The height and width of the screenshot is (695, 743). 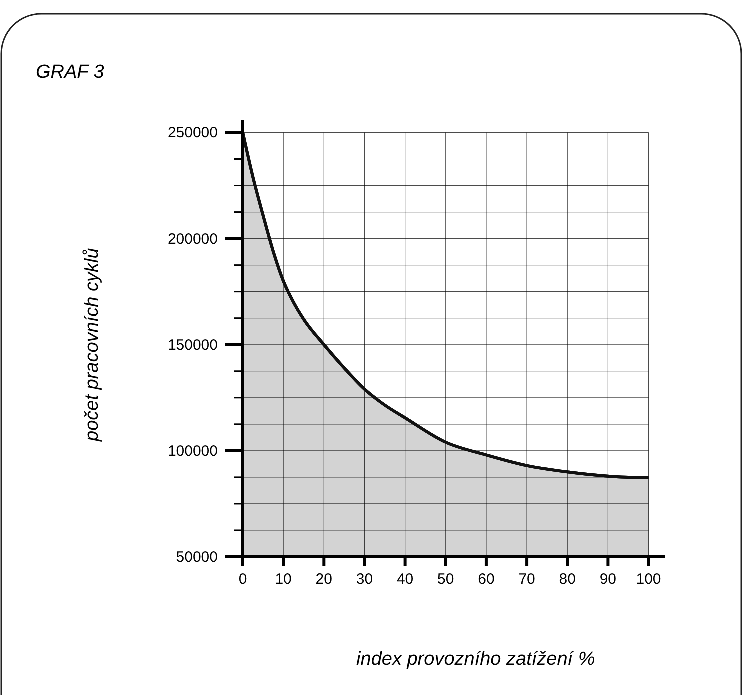 What do you see at coordinates (193, 239) in the screenshot?
I see `y-tick-label: 200000` at bounding box center [193, 239].